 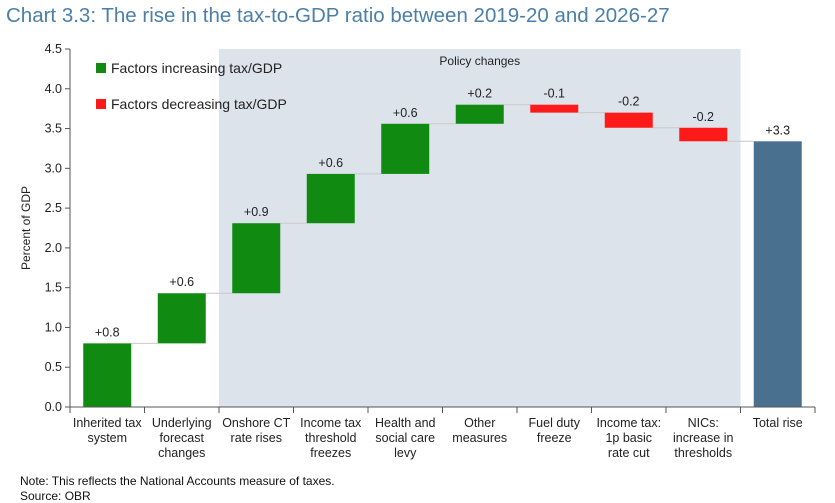 I want to click on x-tick-label: Onshore CT, so click(x=256, y=423).